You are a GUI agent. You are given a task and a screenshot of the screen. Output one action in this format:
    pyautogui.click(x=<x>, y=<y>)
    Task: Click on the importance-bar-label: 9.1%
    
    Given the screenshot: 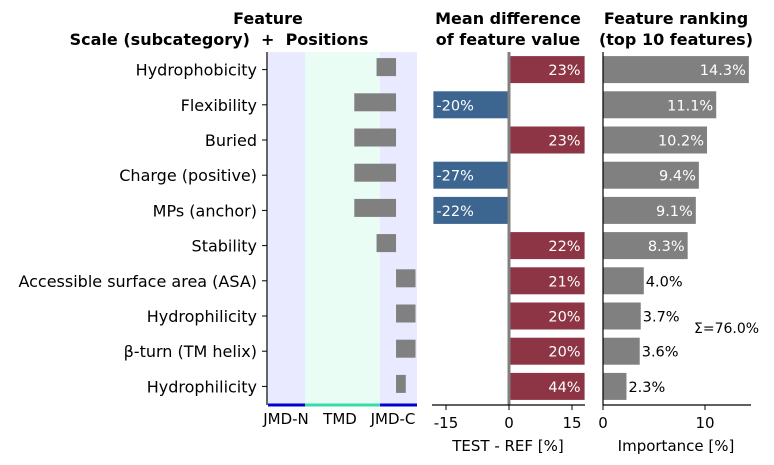 What is the action you would take?
    pyautogui.click(x=674, y=212)
    